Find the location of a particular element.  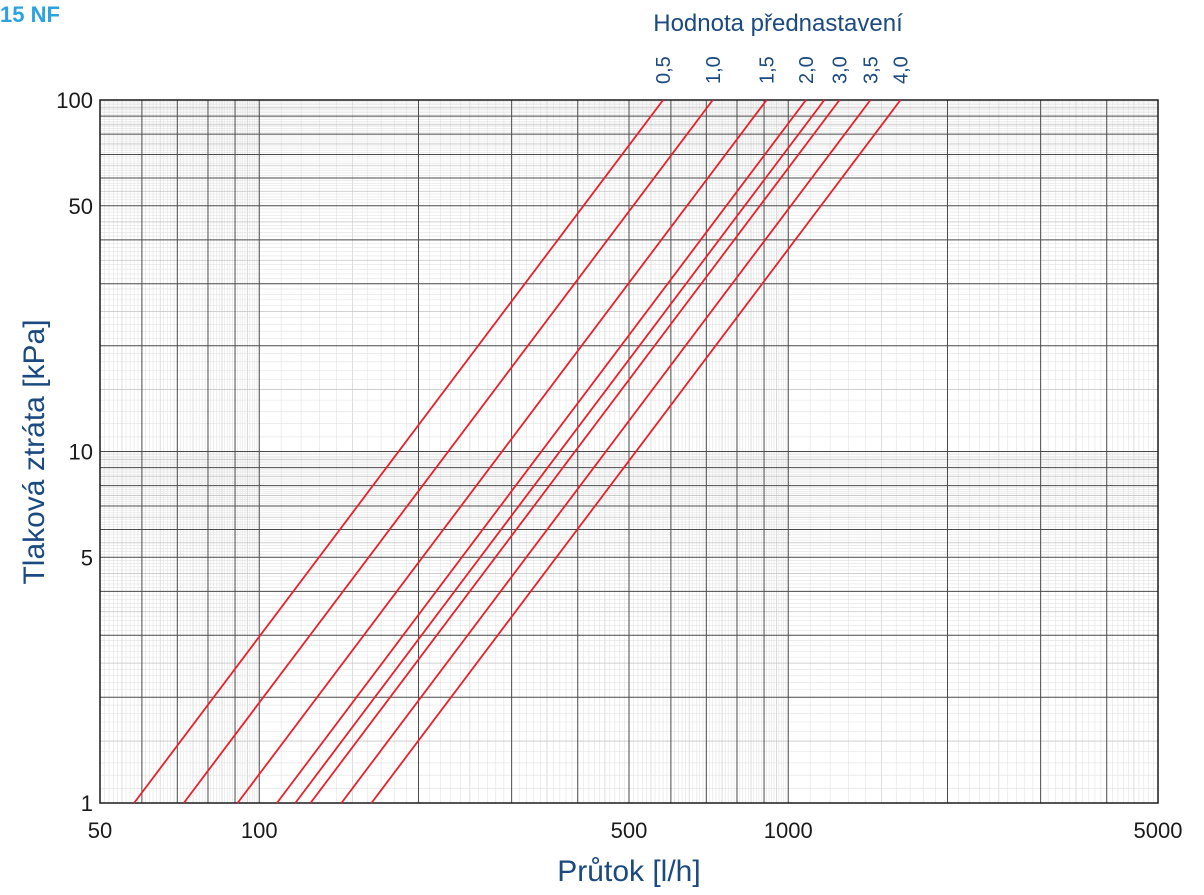

y-tick-label: 100 is located at coordinates (74, 100).